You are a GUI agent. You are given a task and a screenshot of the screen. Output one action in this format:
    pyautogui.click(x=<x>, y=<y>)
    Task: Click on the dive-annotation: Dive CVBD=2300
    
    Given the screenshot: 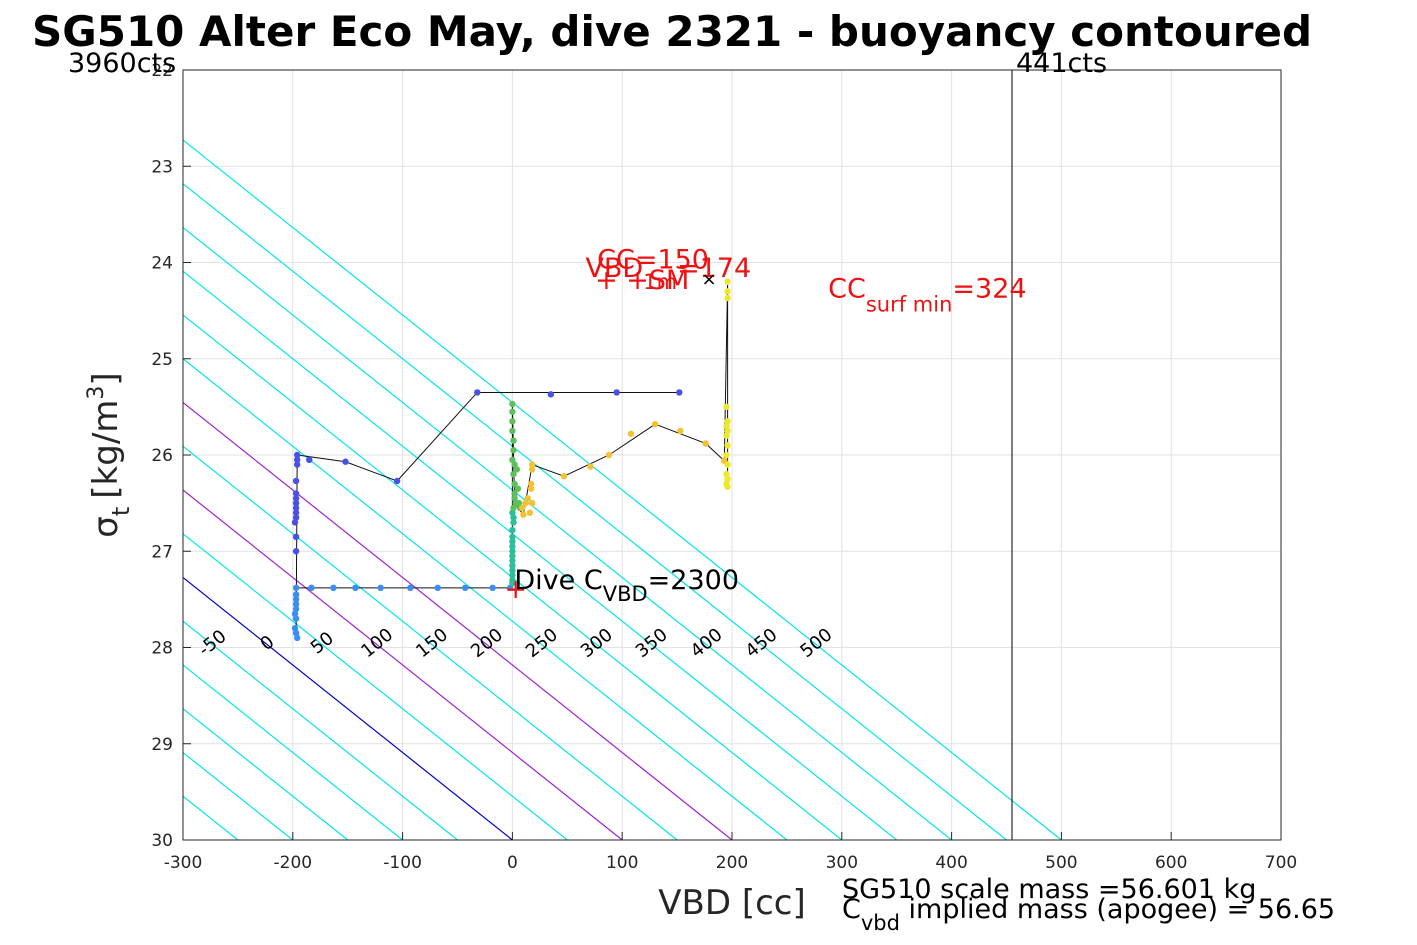 What is the action you would take?
    pyautogui.click(x=626, y=585)
    